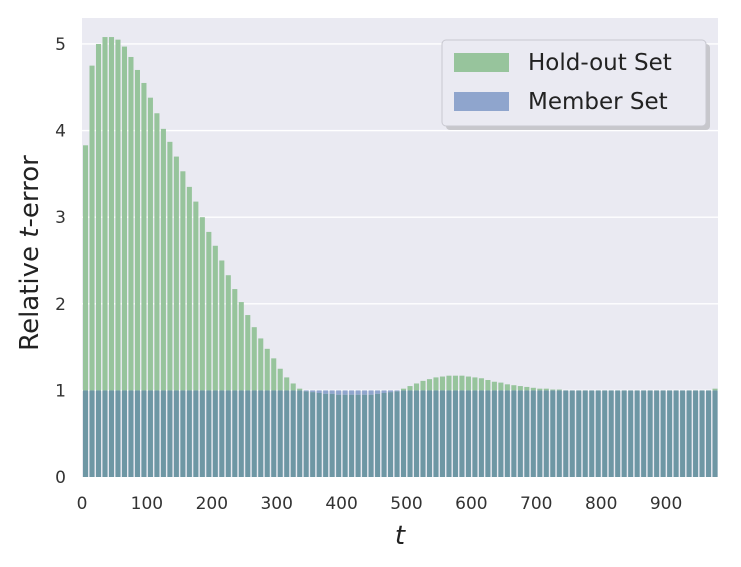  Describe the element at coordinates (600, 63) in the screenshot. I see `legend-label-hold-out: Hold-out Set` at that location.